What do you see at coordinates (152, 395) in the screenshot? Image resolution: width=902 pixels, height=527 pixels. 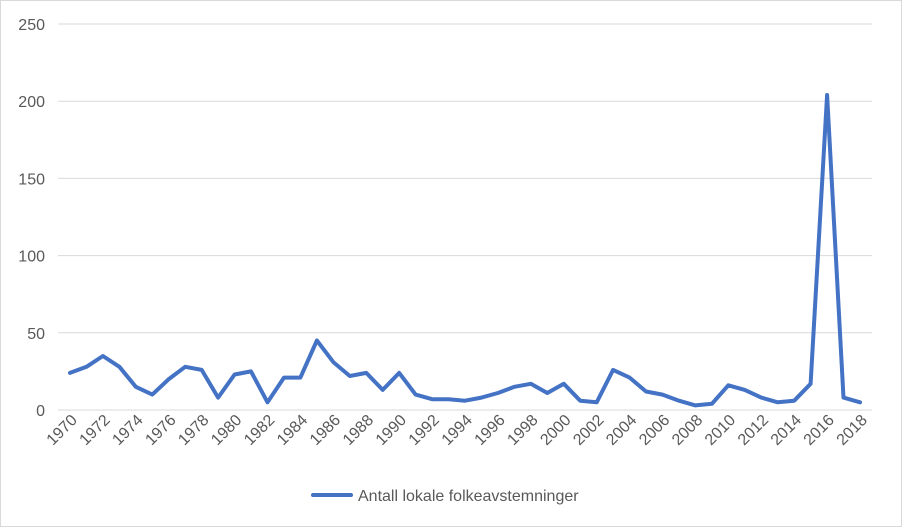 I see `data-point-1975` at bounding box center [152, 395].